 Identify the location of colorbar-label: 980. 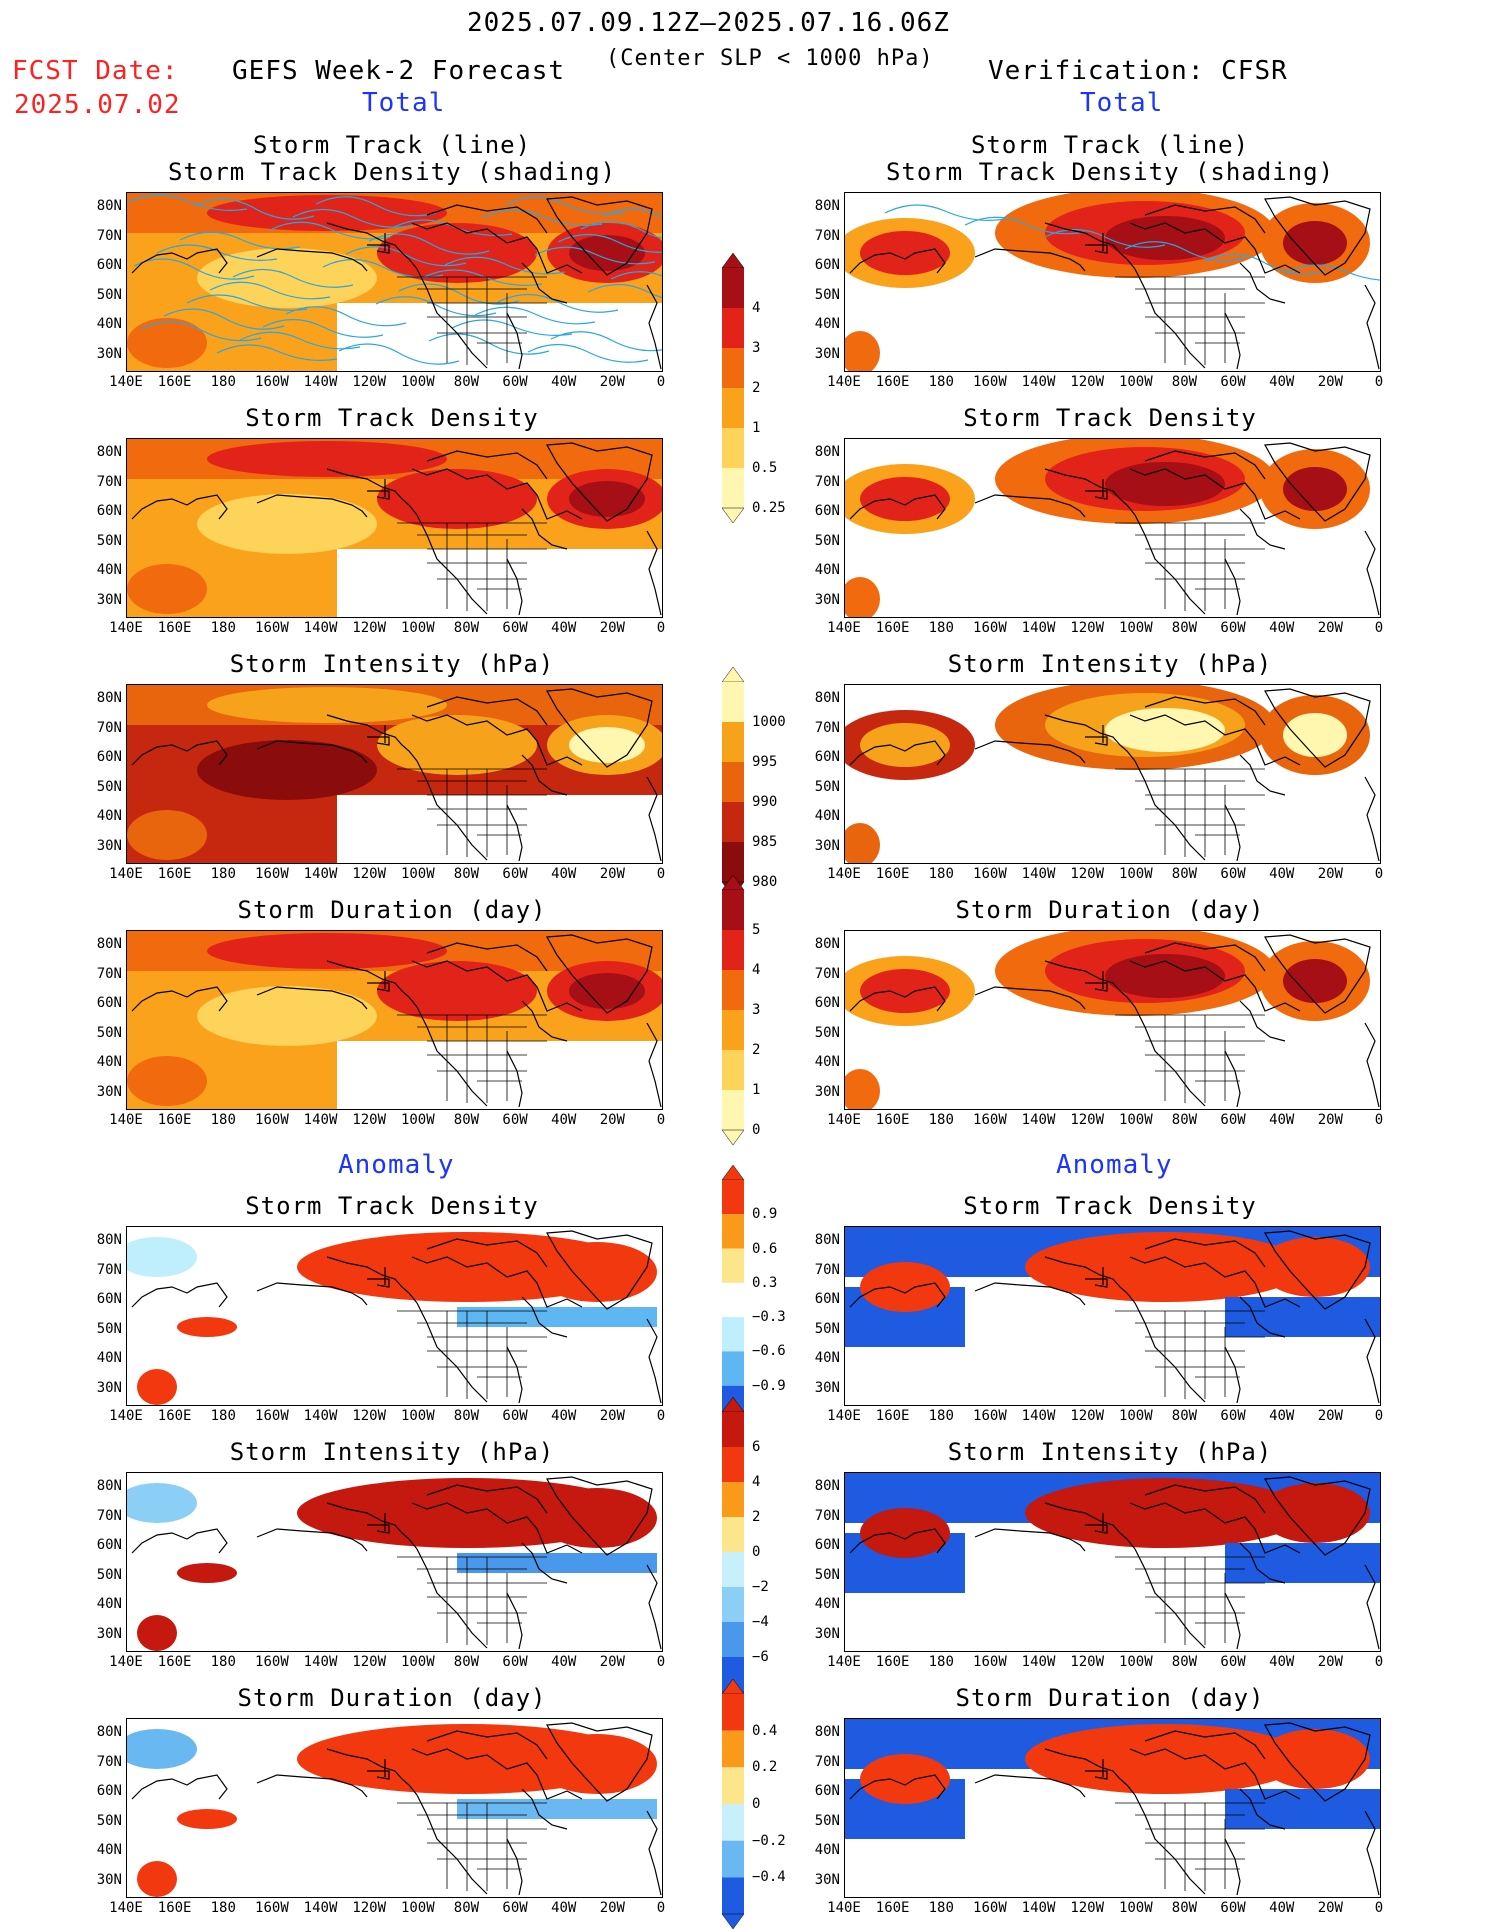
(765, 882).